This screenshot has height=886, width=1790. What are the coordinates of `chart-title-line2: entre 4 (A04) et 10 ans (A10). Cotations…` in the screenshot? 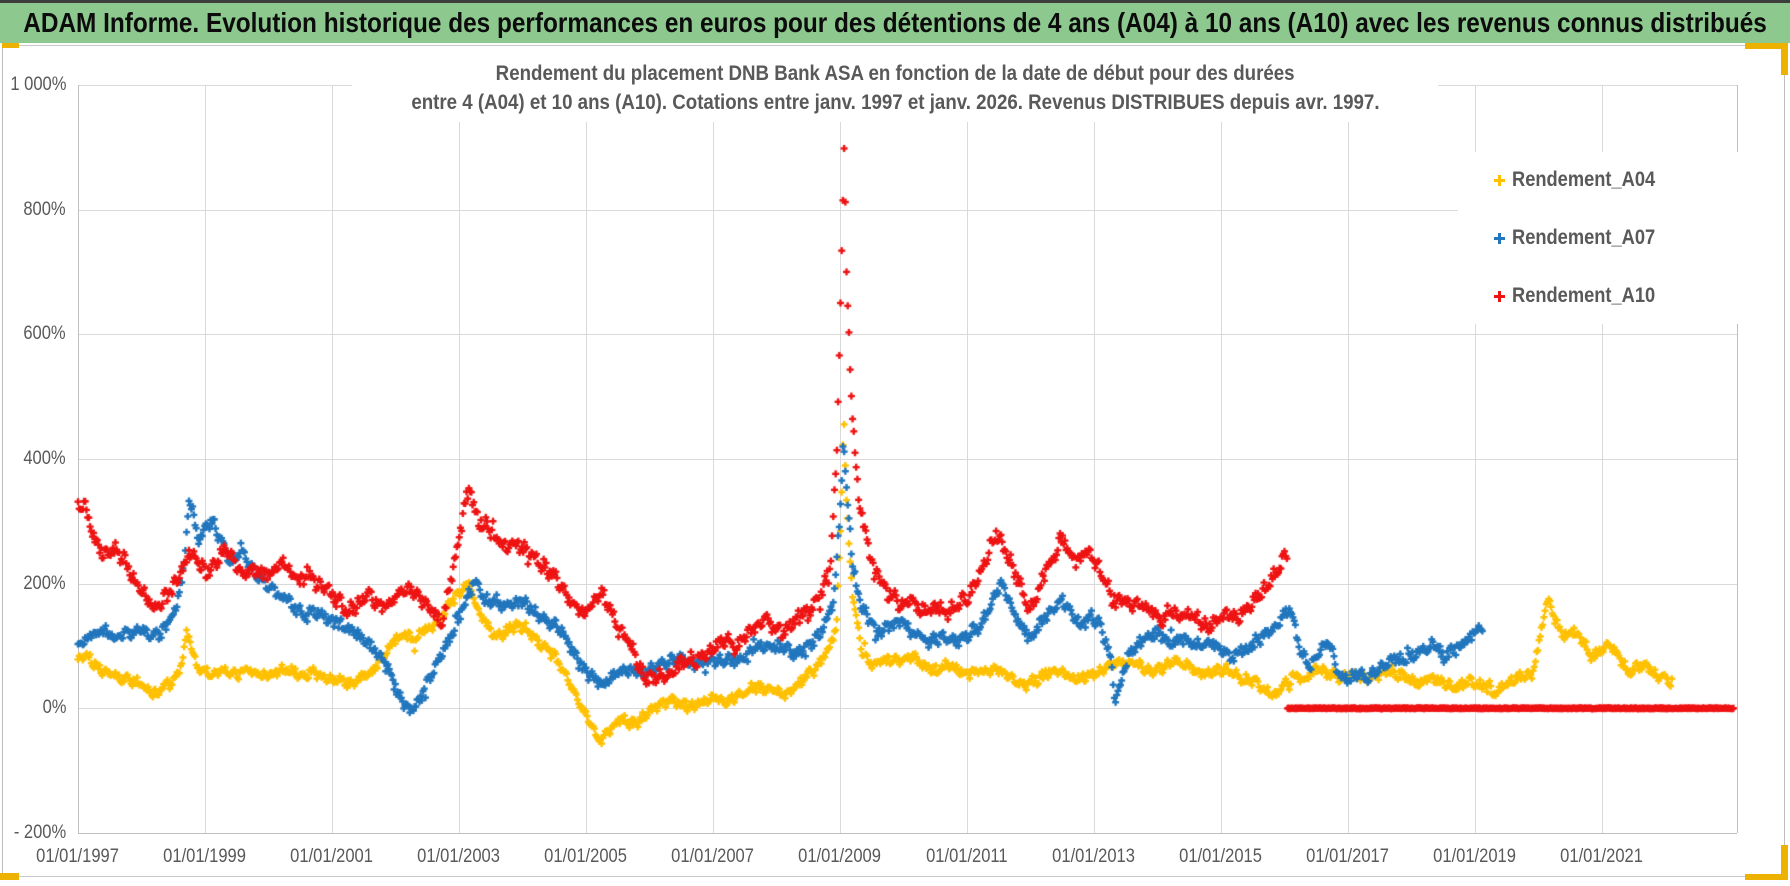 It's located at (895, 102).